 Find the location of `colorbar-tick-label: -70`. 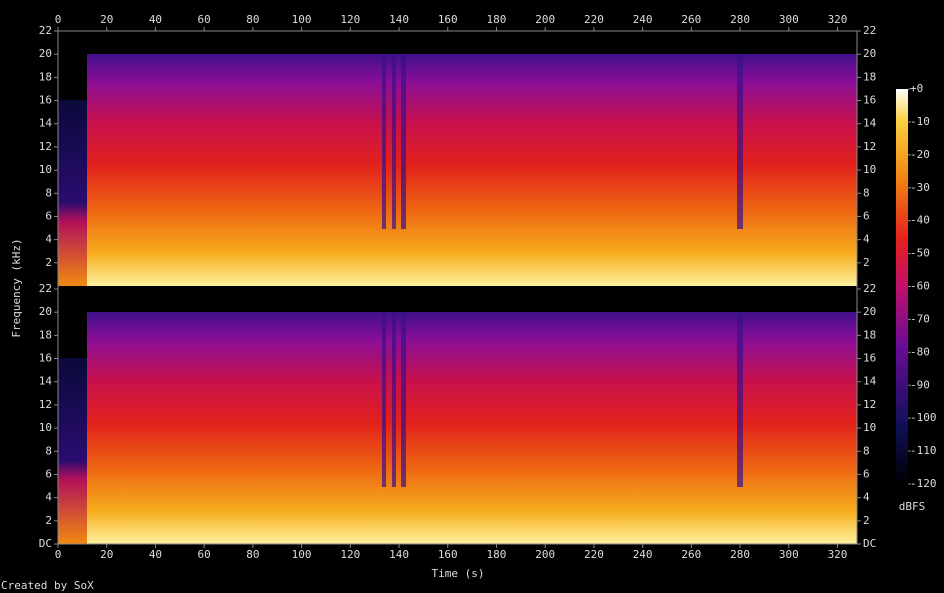

colorbar-tick-label: -70 is located at coordinates (920, 318).